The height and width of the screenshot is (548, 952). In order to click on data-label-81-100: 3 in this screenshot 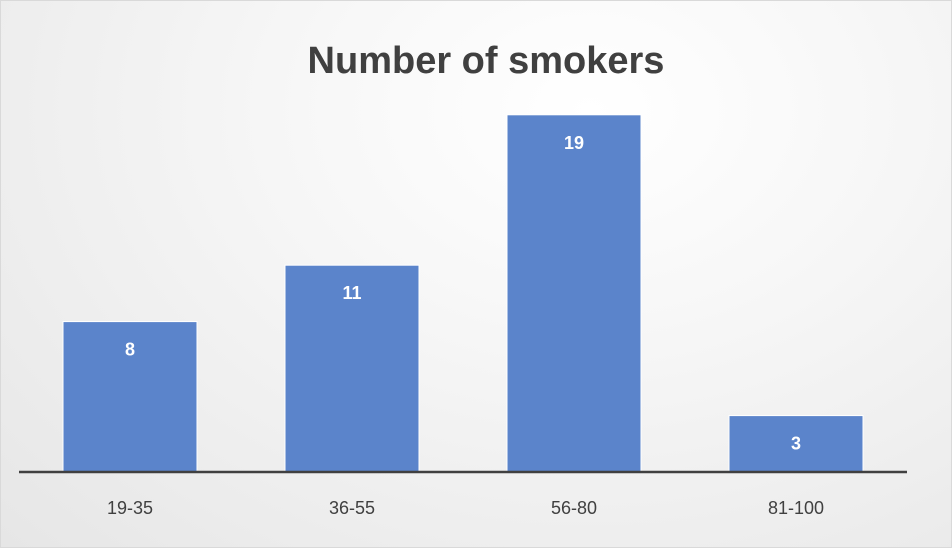, I will do `click(796, 444)`.